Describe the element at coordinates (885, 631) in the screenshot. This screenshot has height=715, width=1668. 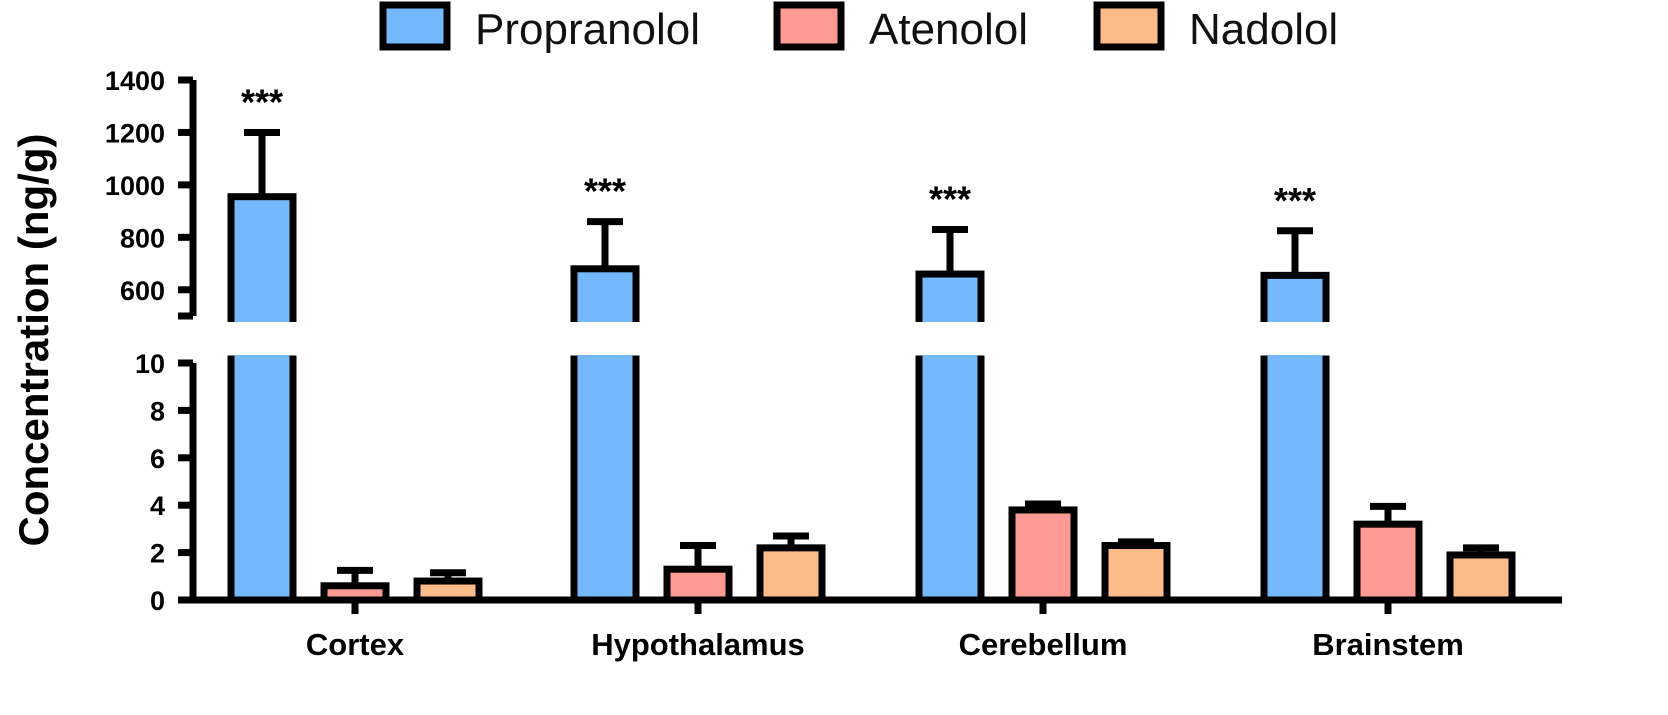
I see `category-labels: Cortex Hypothalamus Cerebellum Brainstem` at that location.